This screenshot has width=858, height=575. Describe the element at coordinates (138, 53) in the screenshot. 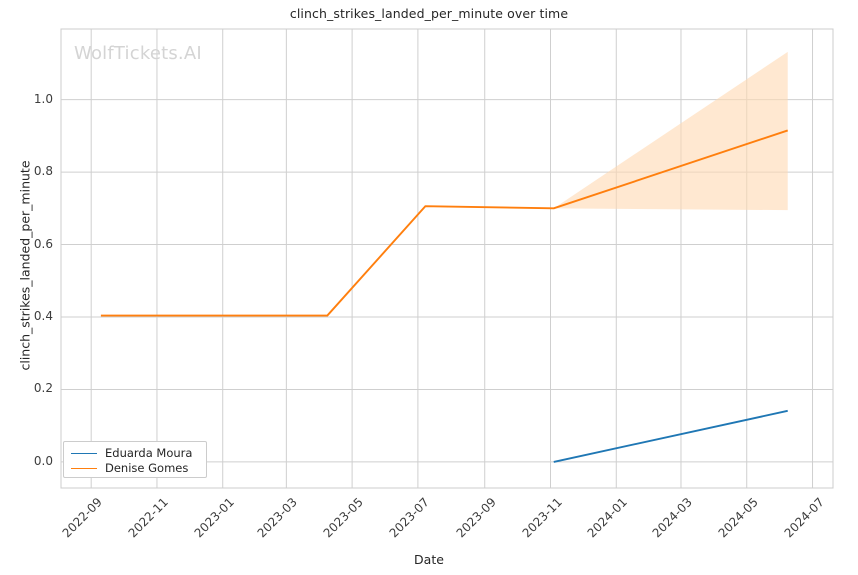

I see `watermark: WolfTickets.AI` at that location.